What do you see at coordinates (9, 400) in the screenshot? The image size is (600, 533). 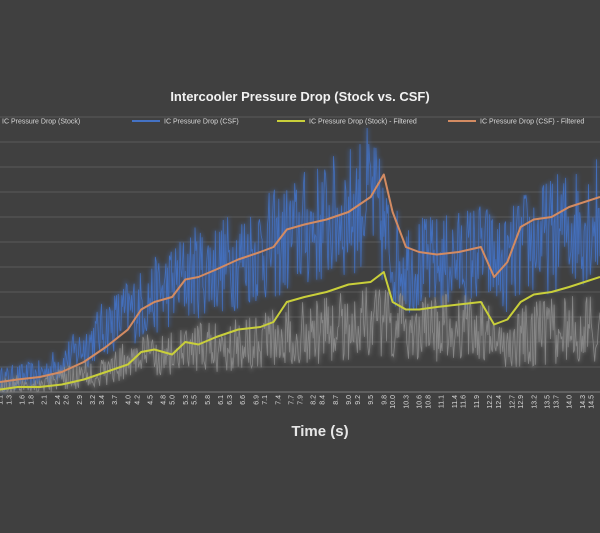 I see `x-tick-1: 1.3` at bounding box center [9, 400].